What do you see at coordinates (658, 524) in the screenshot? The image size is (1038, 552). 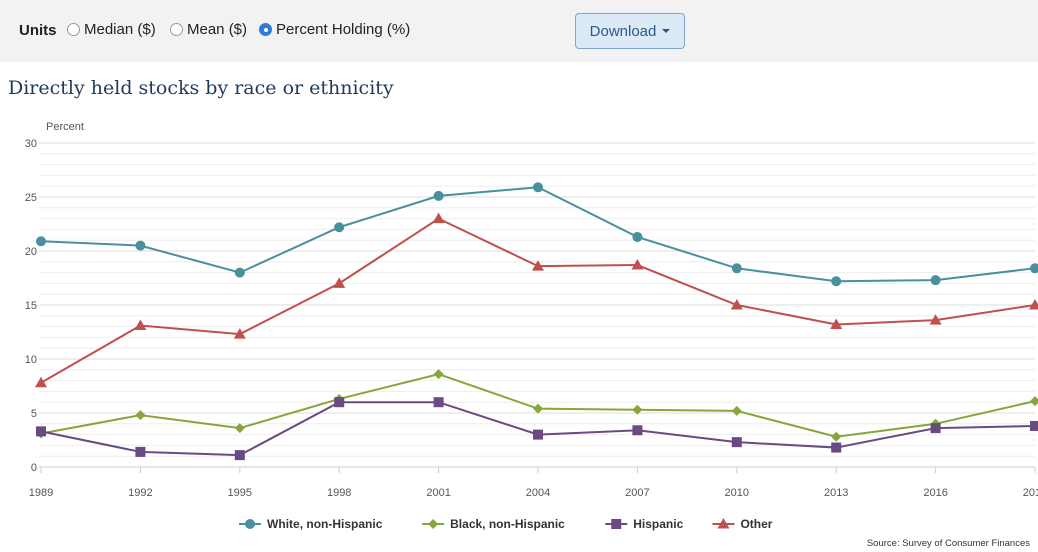 I see `legend-label-hispanic: Hispanic` at bounding box center [658, 524].